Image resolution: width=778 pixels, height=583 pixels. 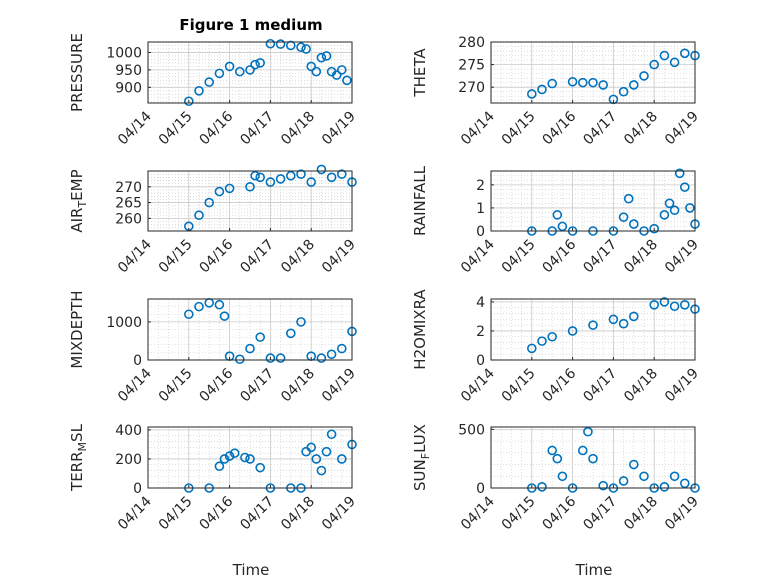 What do you see at coordinates (471, 430) in the screenshot?
I see `y-tick-label: 500` at bounding box center [471, 430].